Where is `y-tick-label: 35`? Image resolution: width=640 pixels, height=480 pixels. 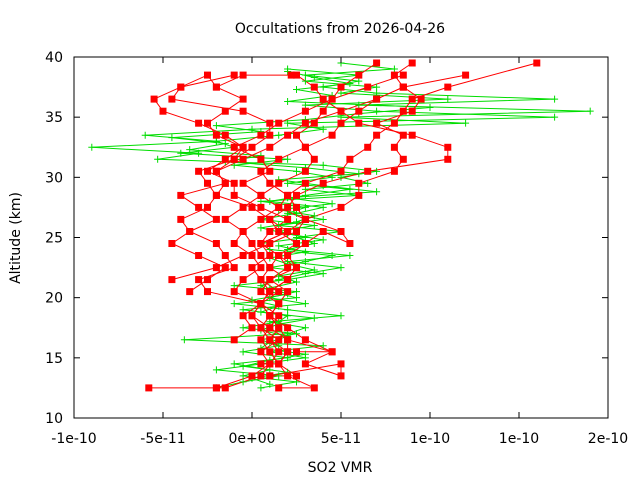
y-tick-label: 35 is located at coordinates (54, 118).